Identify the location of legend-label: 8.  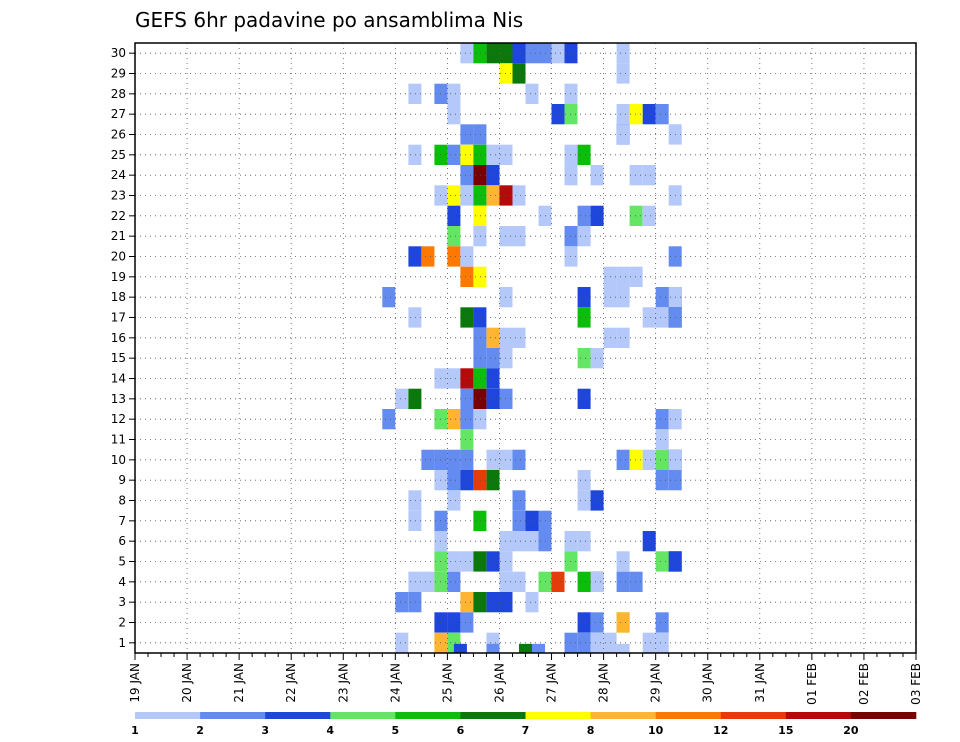
(591, 730).